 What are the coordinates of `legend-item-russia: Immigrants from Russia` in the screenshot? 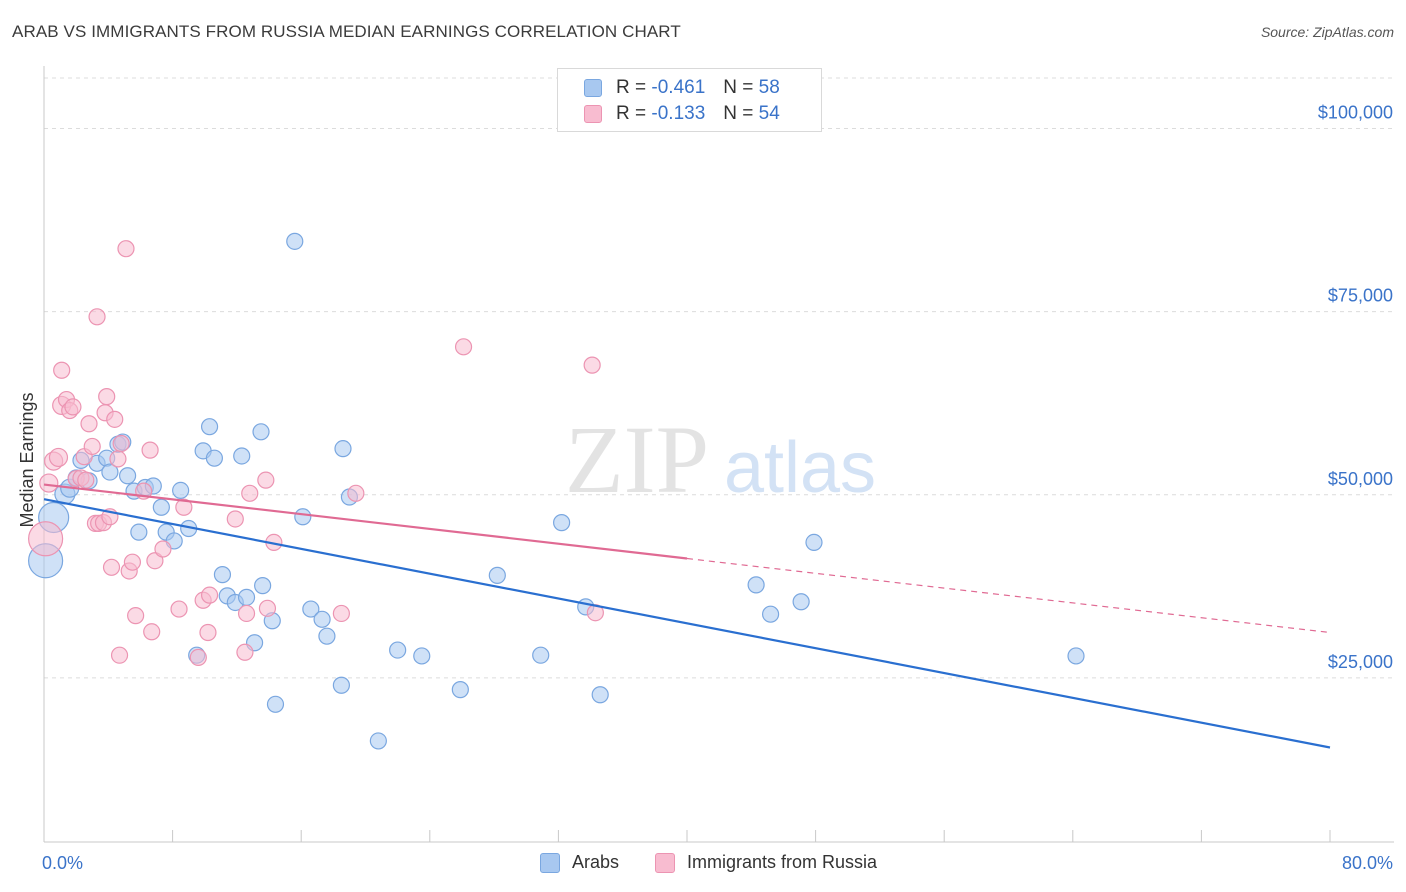 It's located at (766, 862).